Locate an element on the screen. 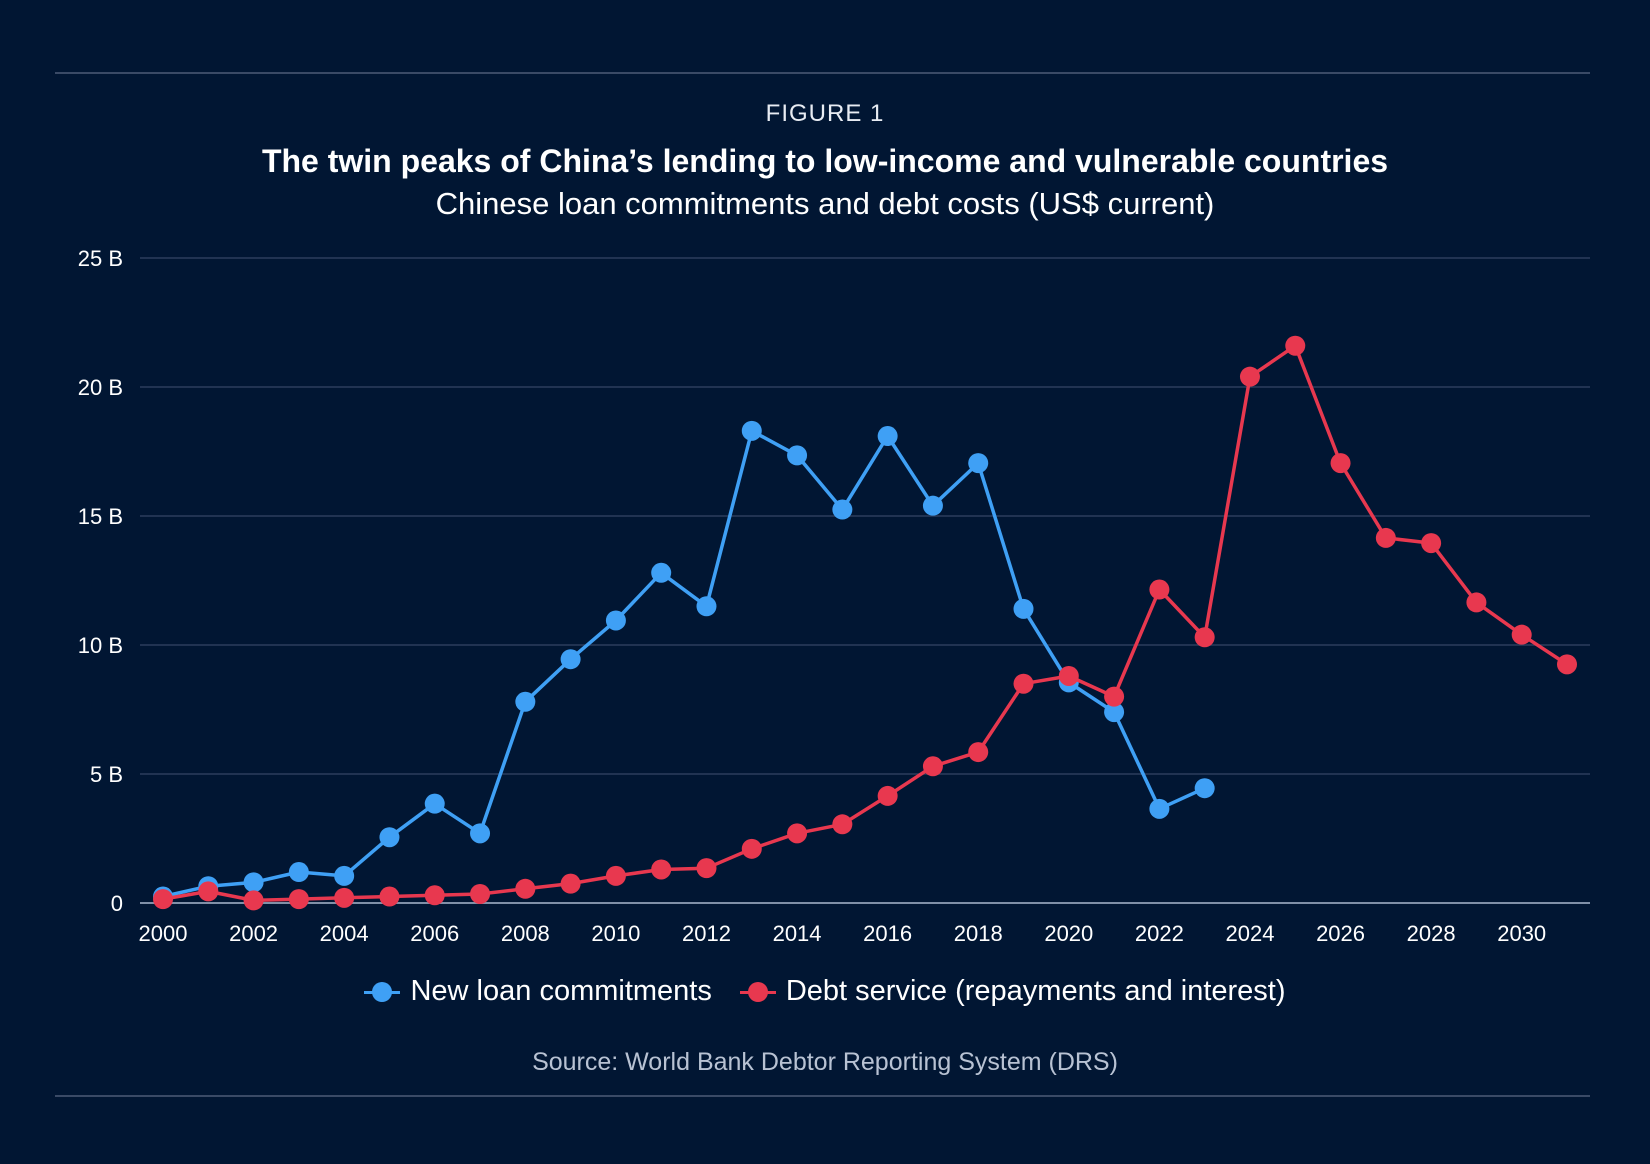  loans-point-2012 is located at coordinates (706, 606).